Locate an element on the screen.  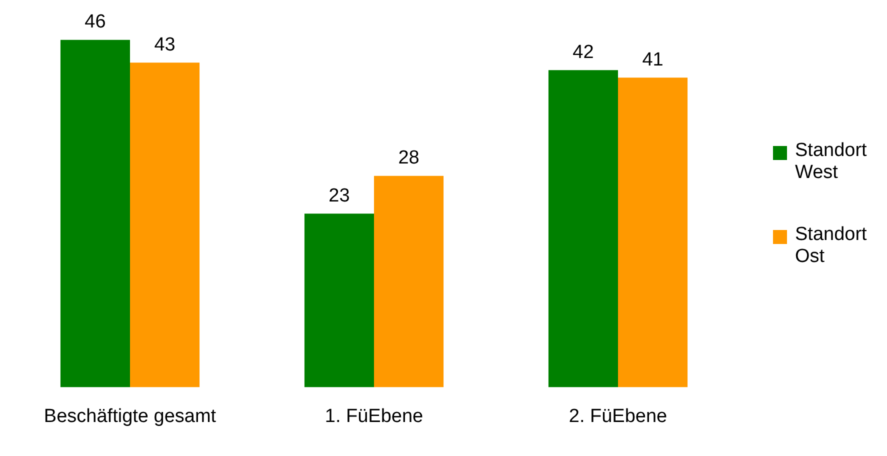
data-label: 23 is located at coordinates (339, 195).